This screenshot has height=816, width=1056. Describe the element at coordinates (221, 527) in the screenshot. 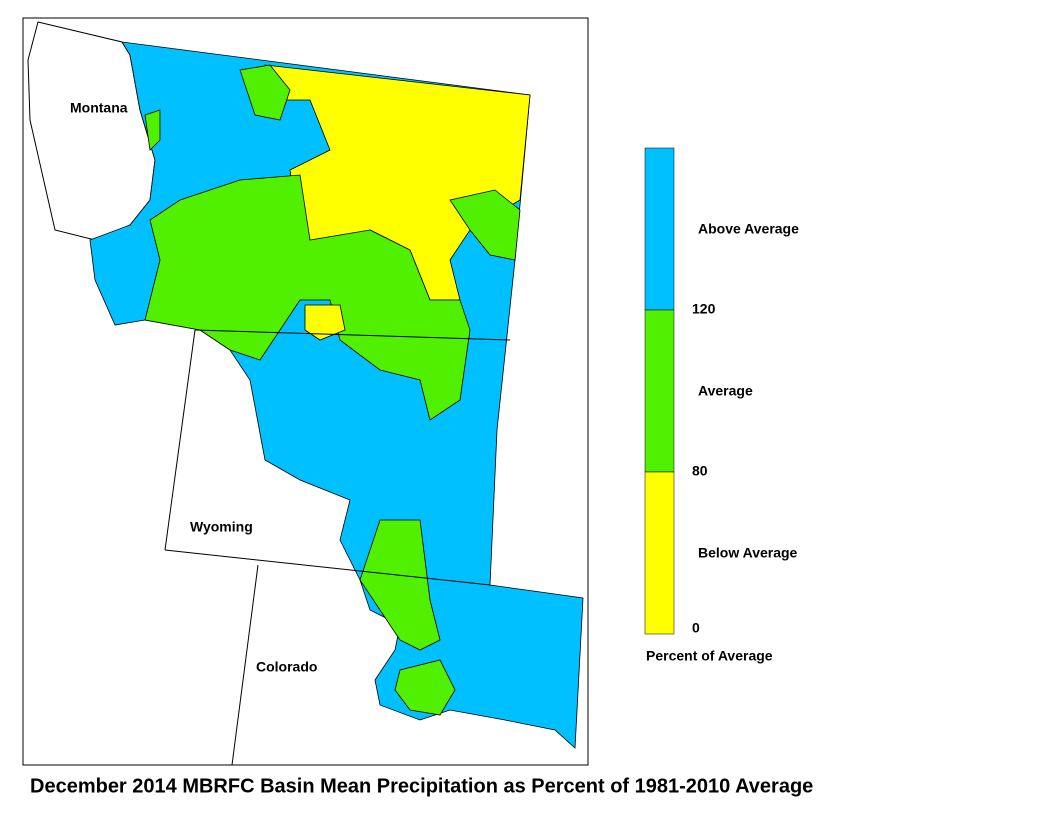

I see `state-label: Wyoming` at that location.